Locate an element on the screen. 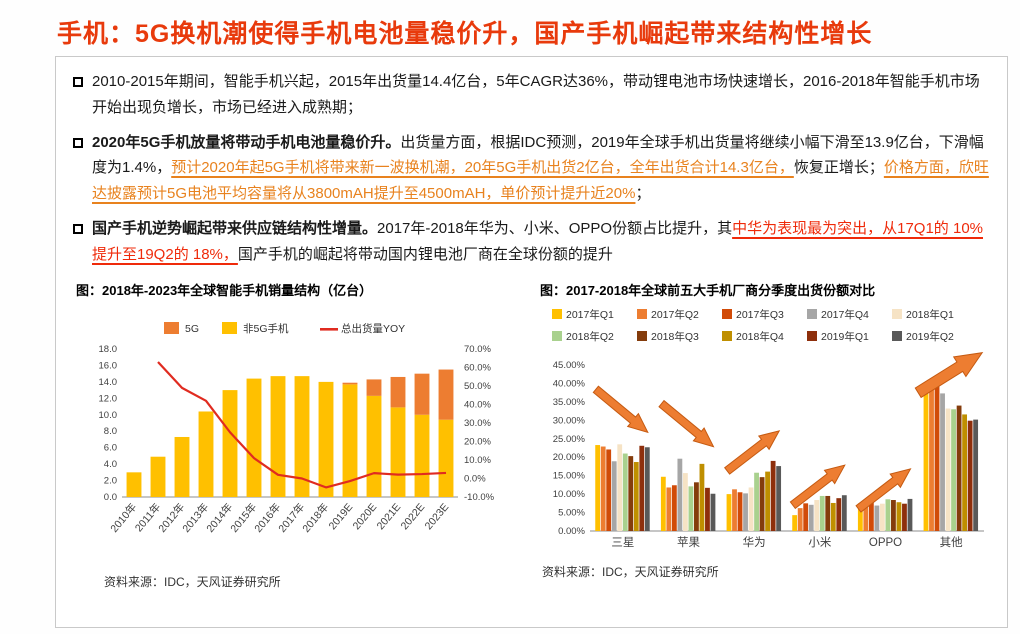 The width and height of the screenshot is (1020, 634). svg-text: 16.0 is located at coordinates (108, 365).